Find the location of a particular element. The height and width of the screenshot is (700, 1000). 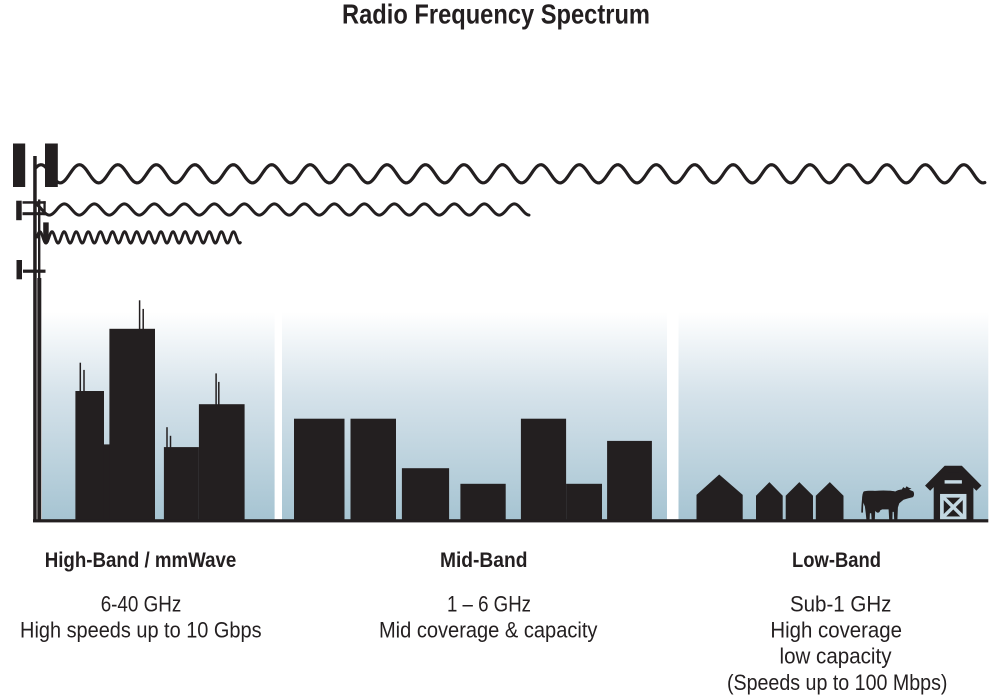

svg-text: Radio Frequency Spectrum is located at coordinates (496, 14).